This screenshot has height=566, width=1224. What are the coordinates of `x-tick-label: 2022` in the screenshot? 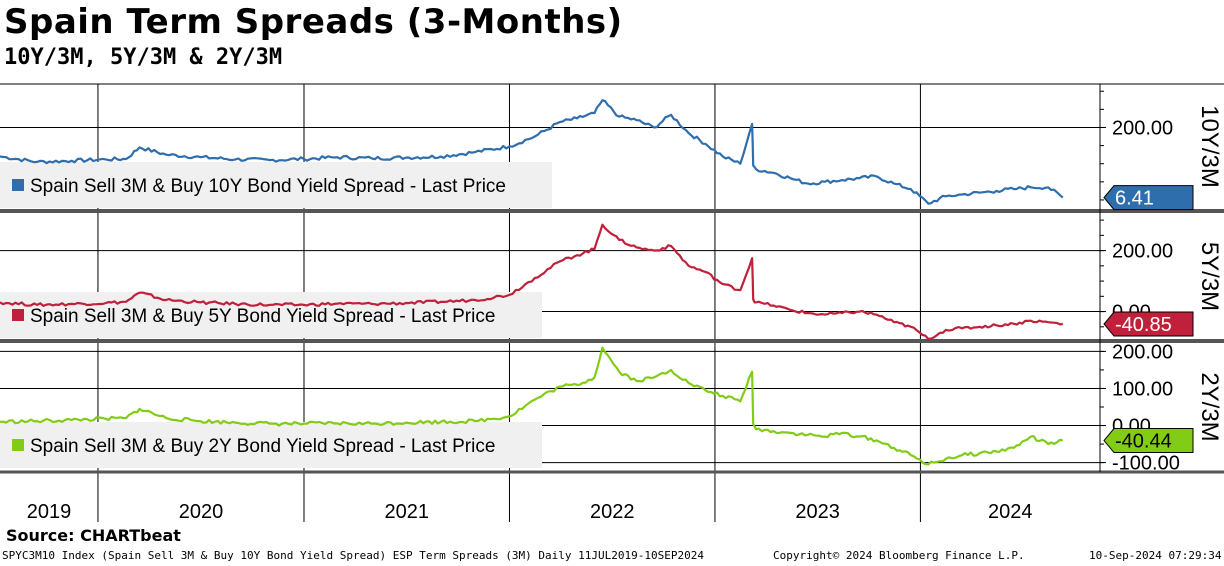 It's located at (612, 512).